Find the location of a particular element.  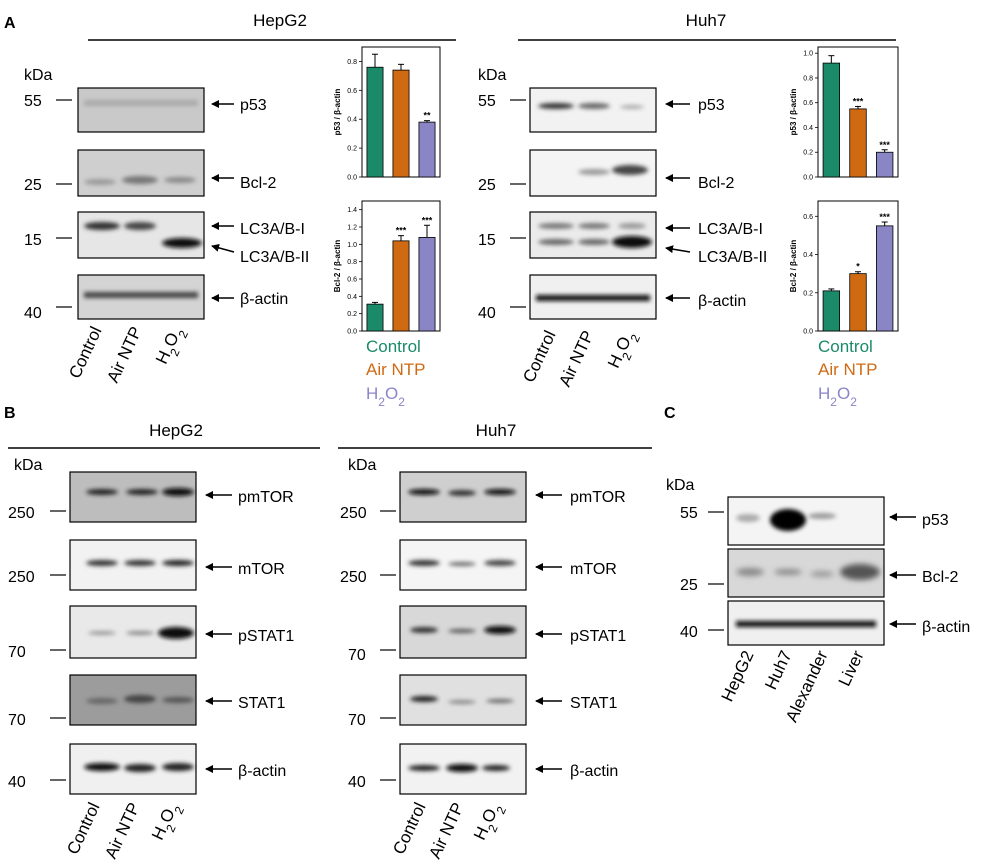

panel-b-huh7-label-stat1: STAT1 is located at coordinates (594, 703).